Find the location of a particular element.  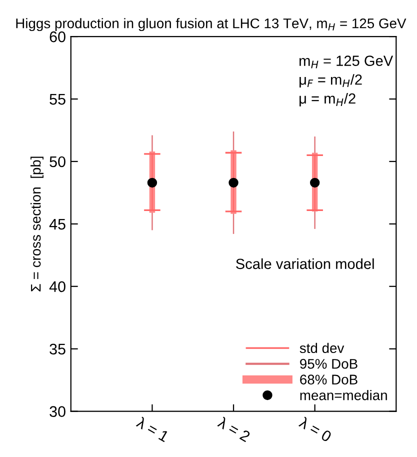

text: m$_{H}$ = 125 GeV μ$_{F}$ = m$_{H}$/2 μ = m$_{H}$/2 is located at coordinates (347, 81).